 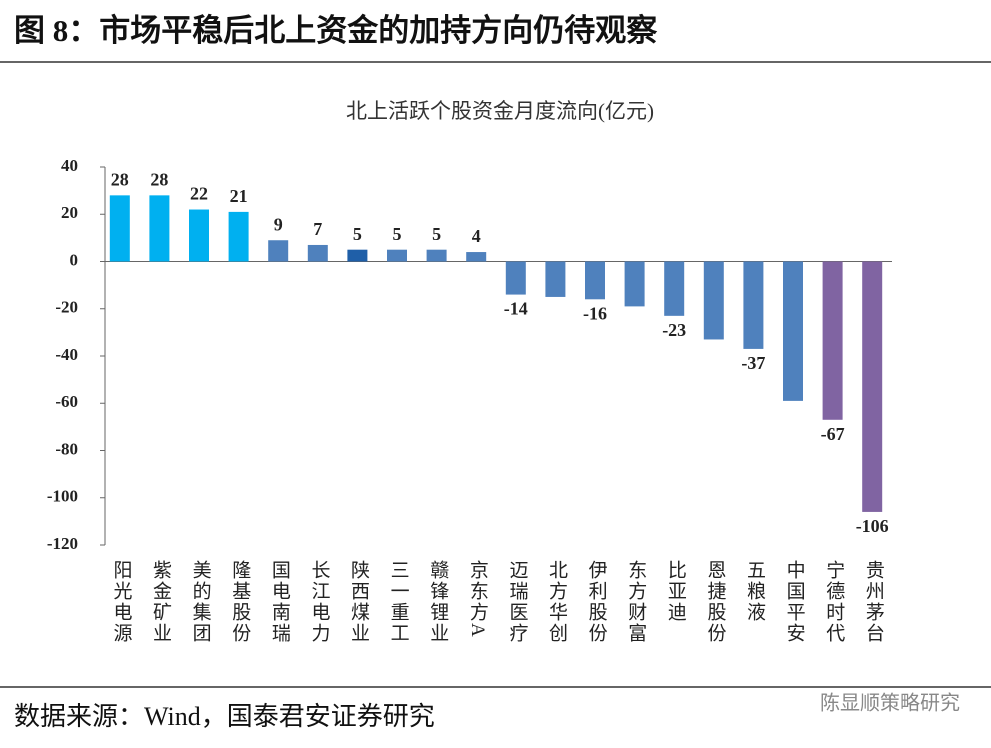 I want to click on x-tick-label: 比亚迪, so click(x=676, y=591).